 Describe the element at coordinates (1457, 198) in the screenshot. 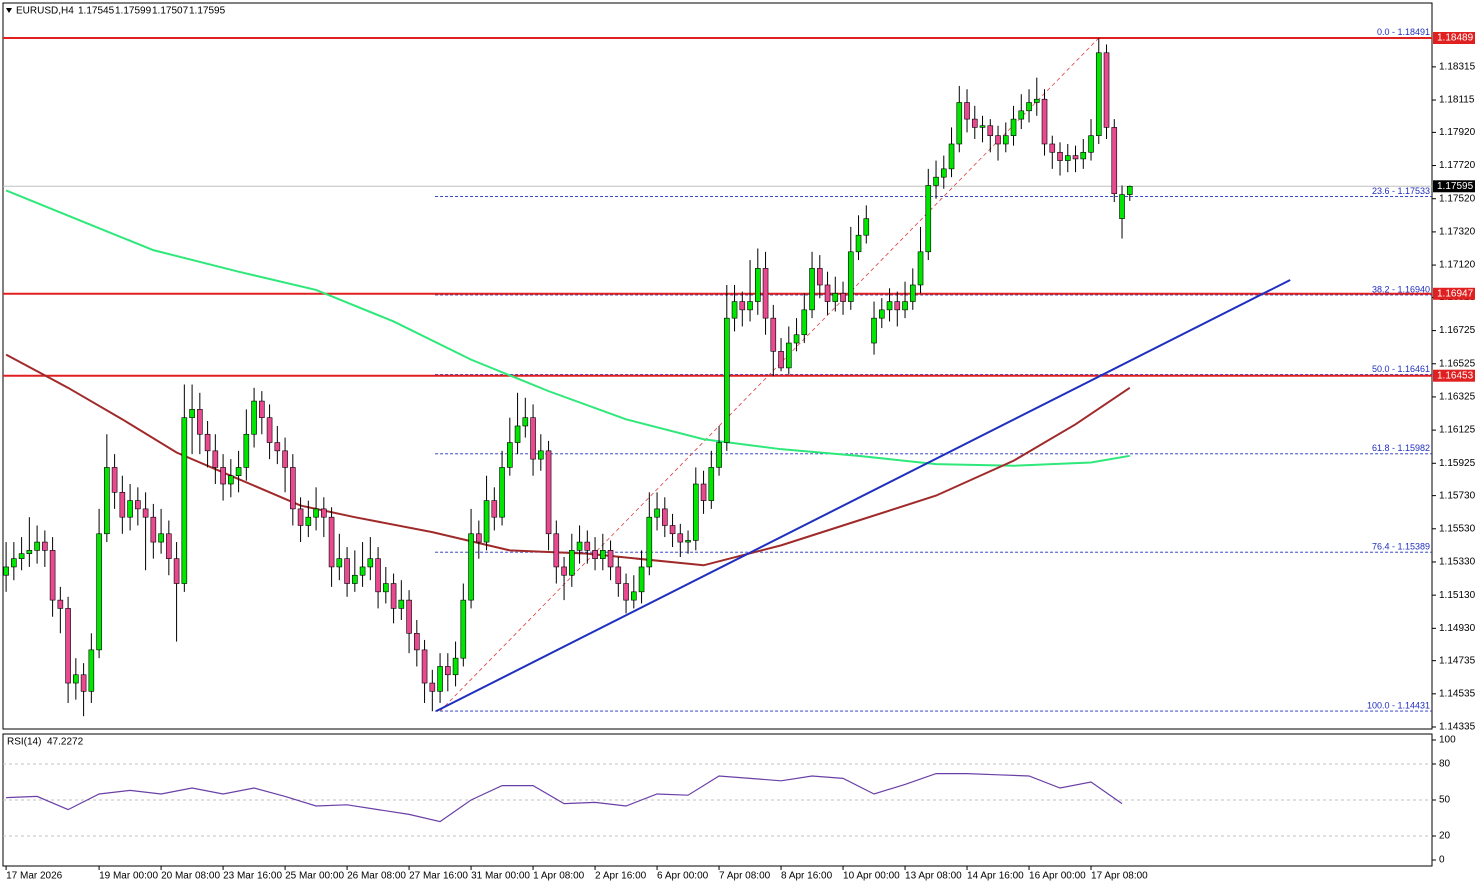

I see `y-tick-label: 1.17520` at that location.